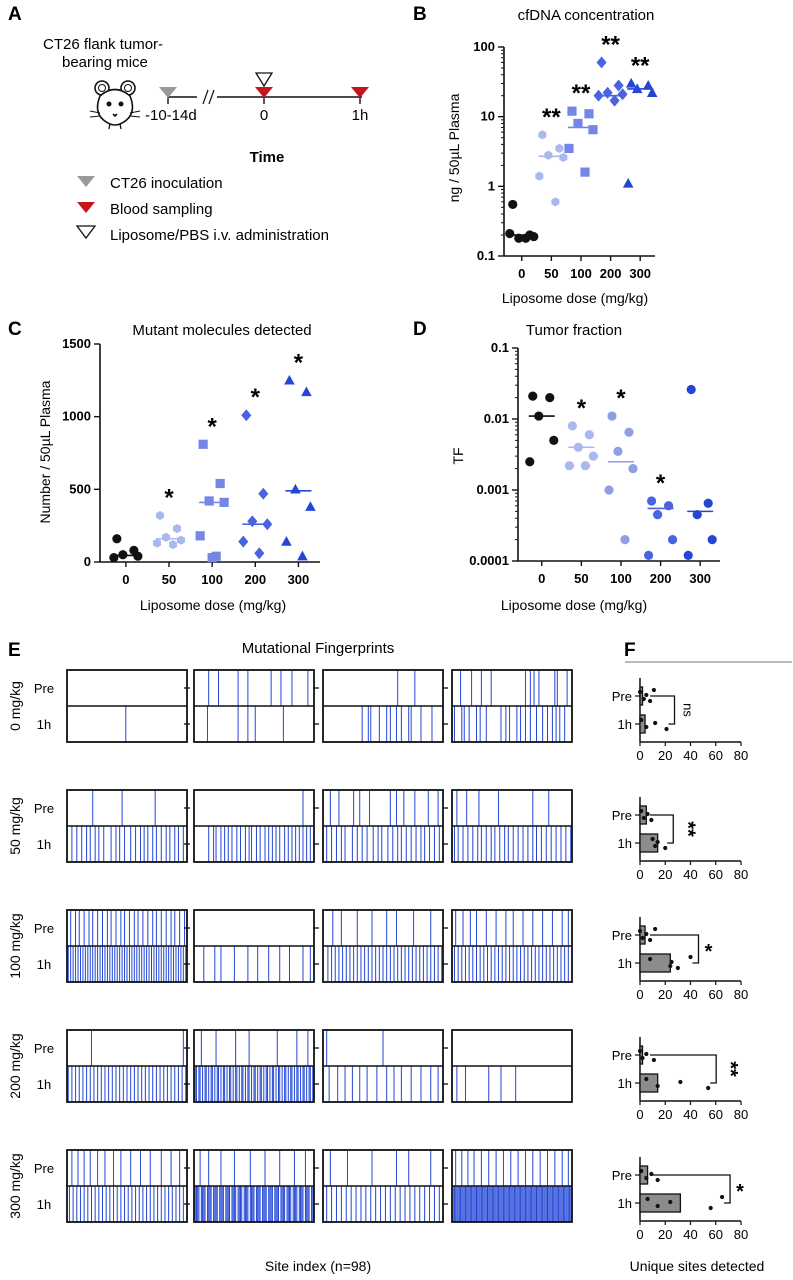 This screenshot has height=1280, width=793. What do you see at coordinates (551, 117) in the screenshot?
I see `chart-b-significance: **` at bounding box center [551, 117].